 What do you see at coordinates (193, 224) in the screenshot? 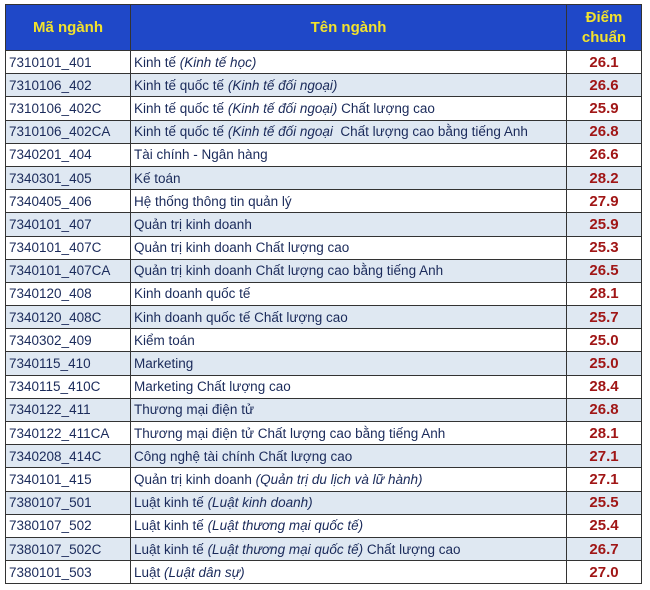
I see `name-part: Quản trị kinh doanh` at bounding box center [193, 224].